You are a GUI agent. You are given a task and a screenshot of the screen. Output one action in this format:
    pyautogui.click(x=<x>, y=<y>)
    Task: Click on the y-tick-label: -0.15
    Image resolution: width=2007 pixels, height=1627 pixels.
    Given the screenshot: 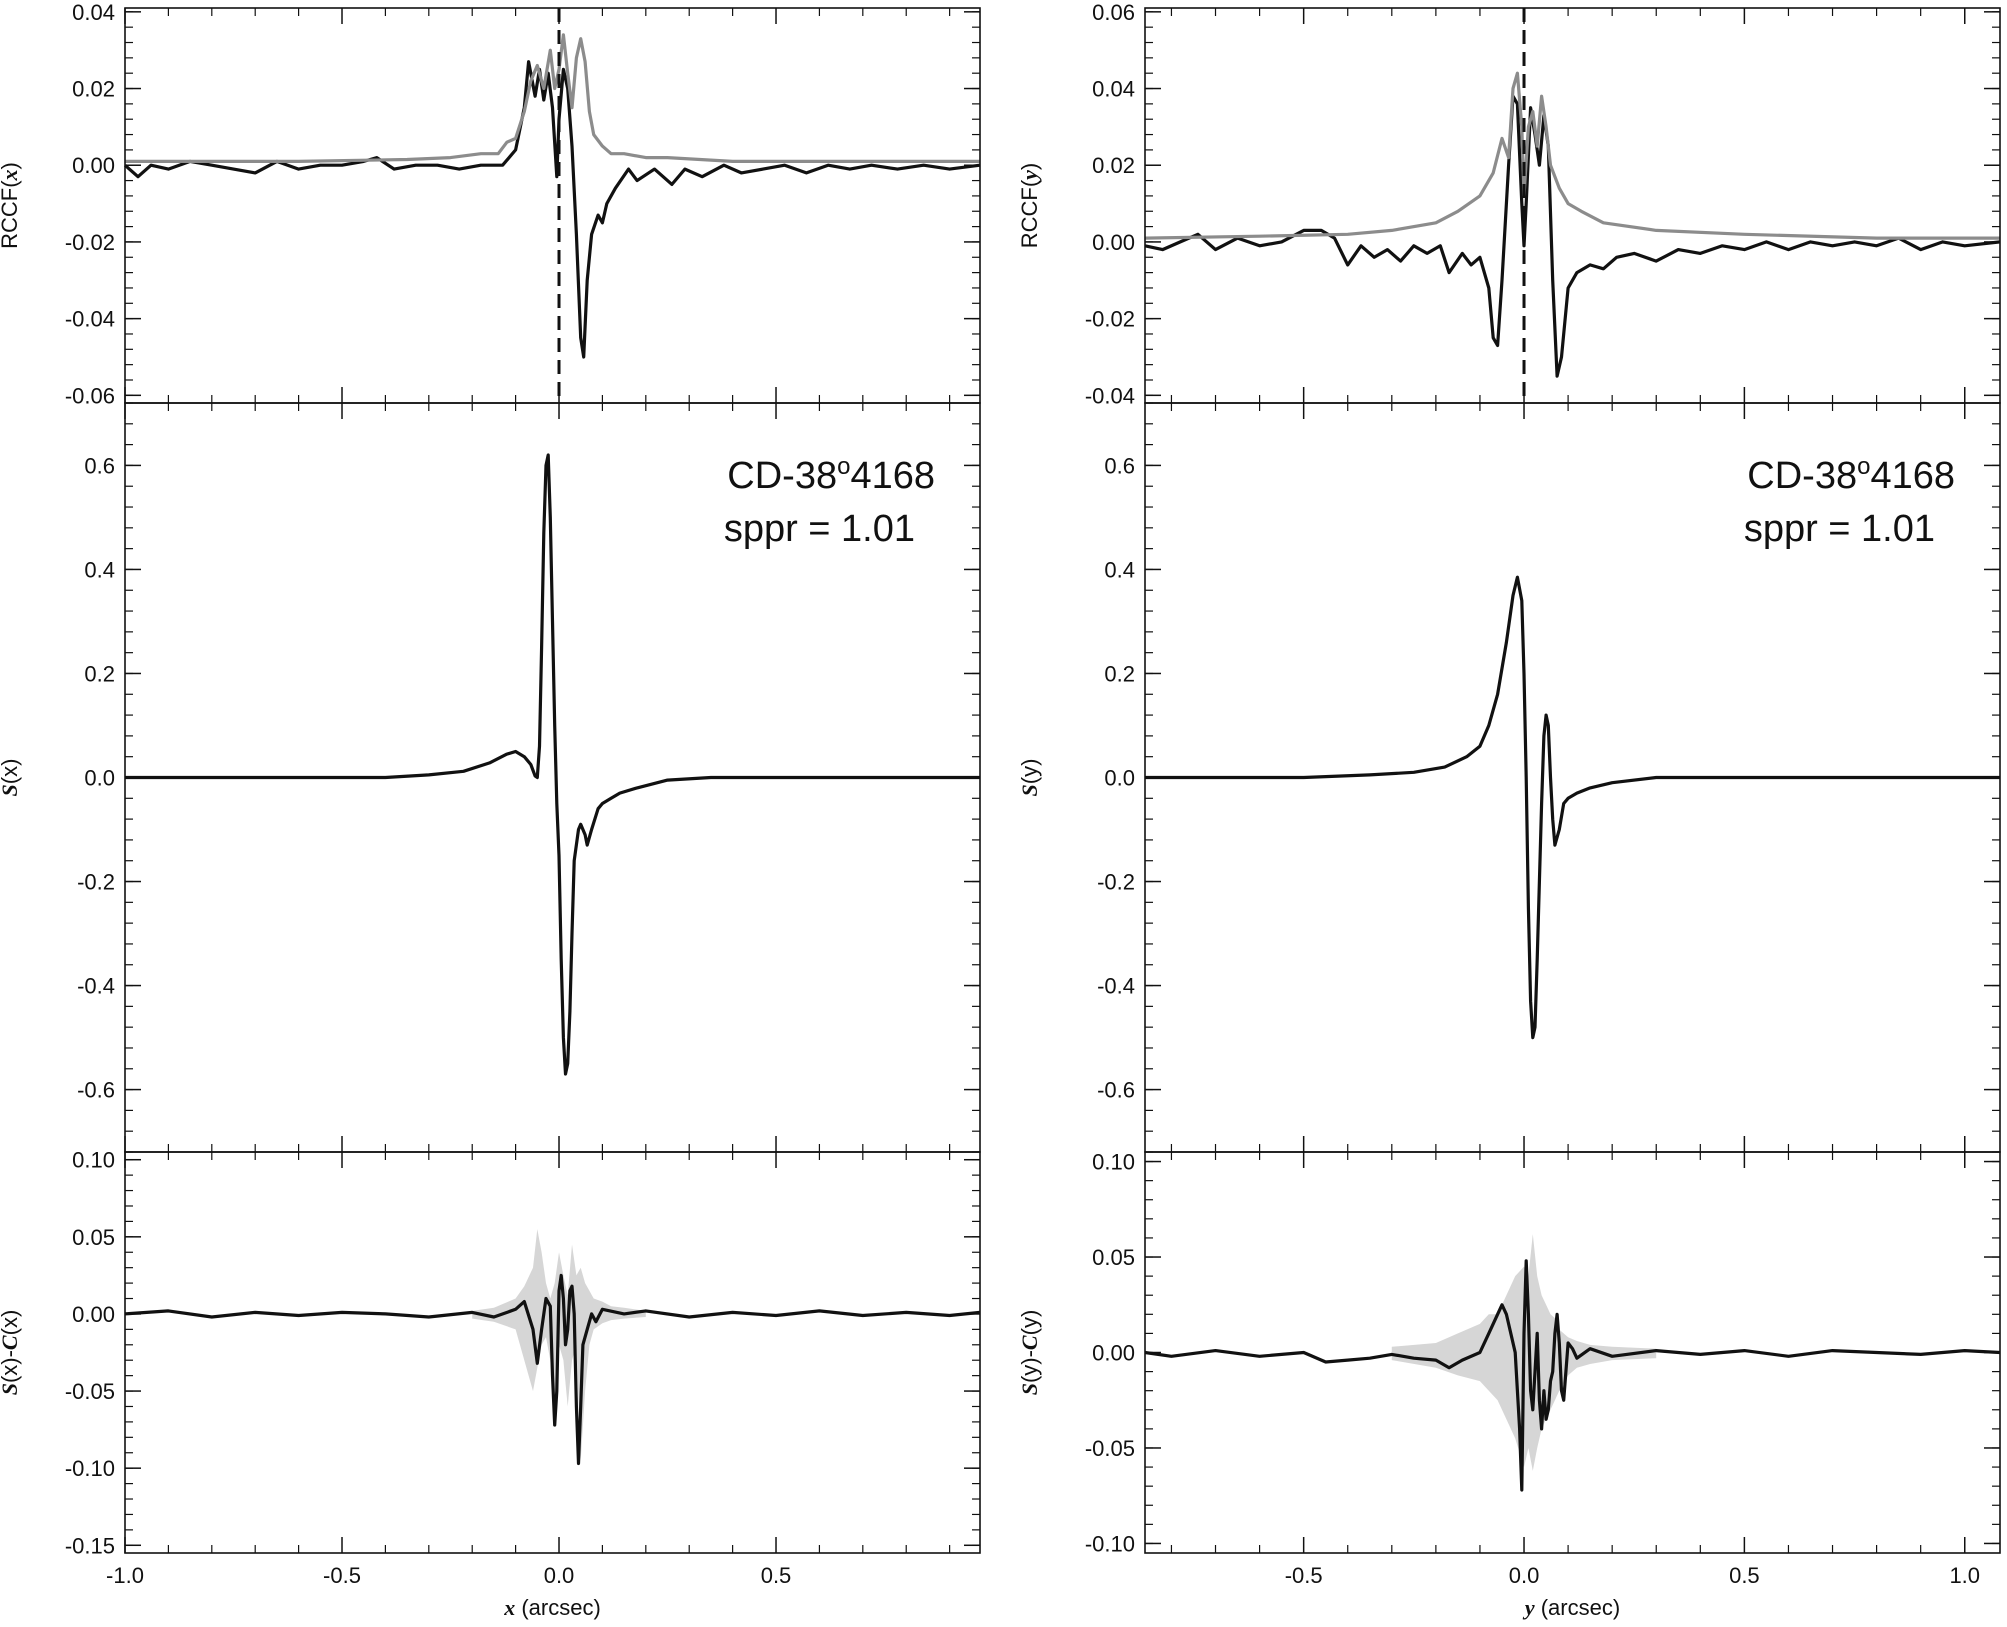 What is the action you would take?
    pyautogui.click(x=90, y=1545)
    